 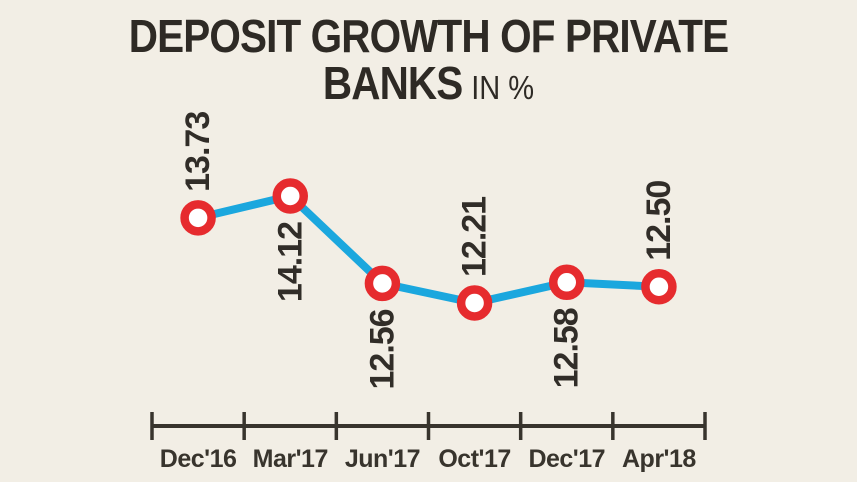 I want to click on x-axis-label: Oct'17, so click(x=474, y=459).